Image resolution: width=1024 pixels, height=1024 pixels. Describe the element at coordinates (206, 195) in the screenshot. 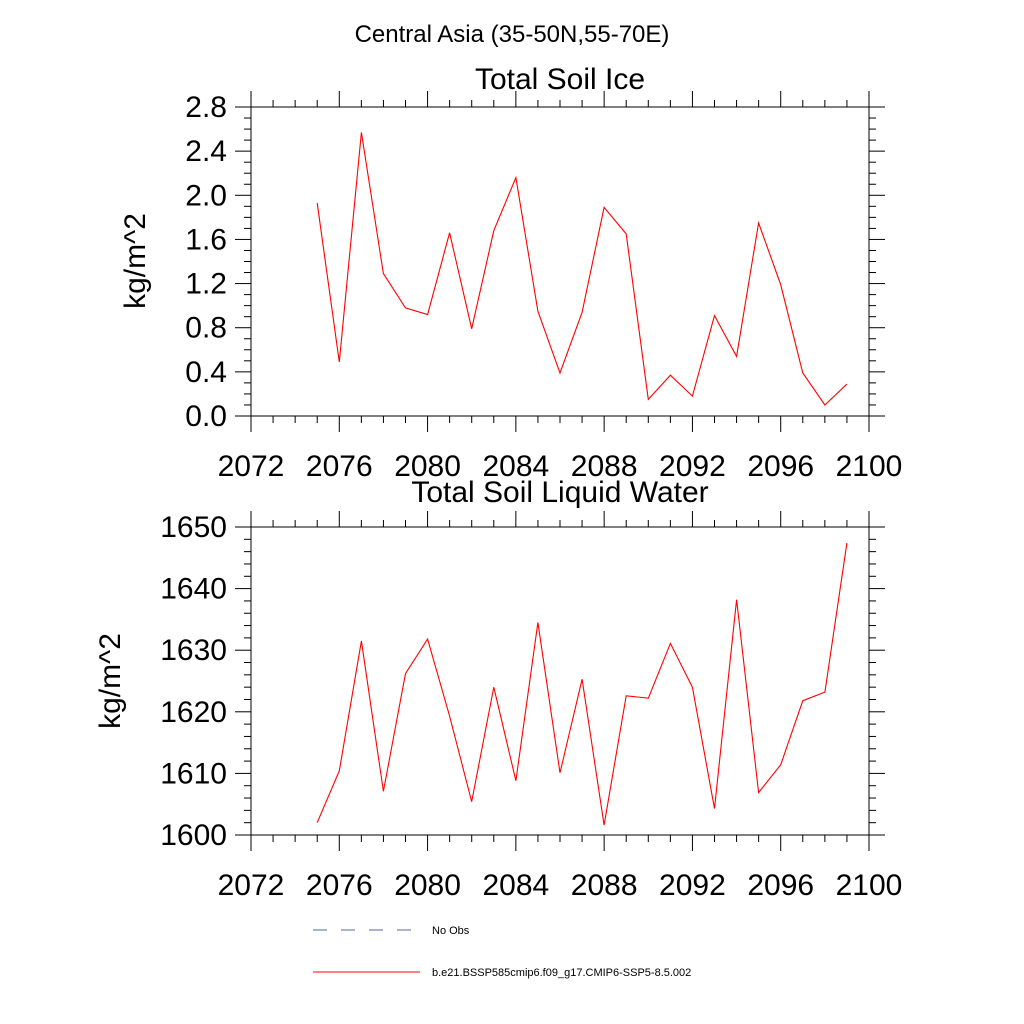

I see `y-tick-label: 2.0` at that location.